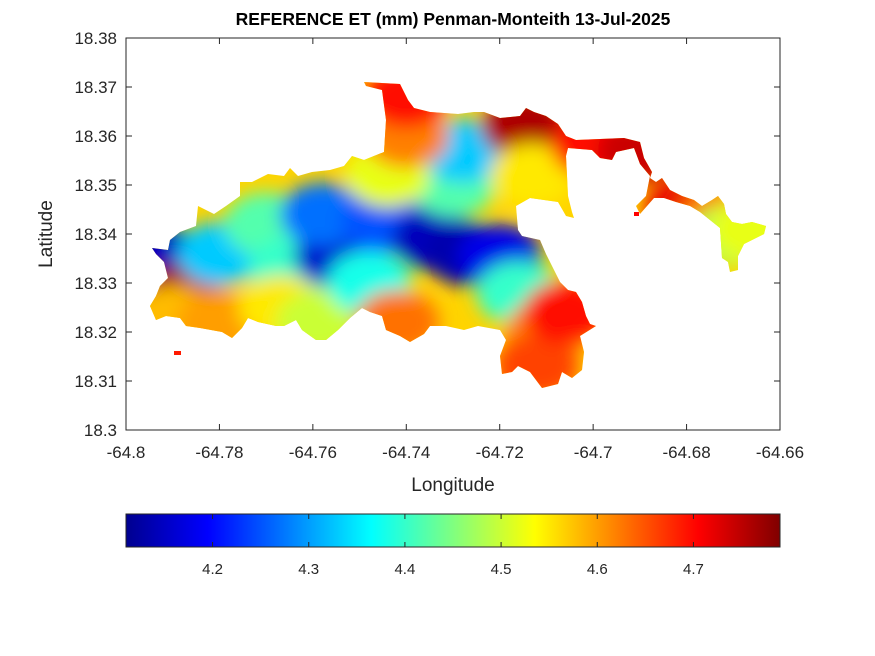 This screenshot has width=875, height=656. Describe the element at coordinates (95, 87) in the screenshot. I see `y-tick-label: 18.37` at that location.